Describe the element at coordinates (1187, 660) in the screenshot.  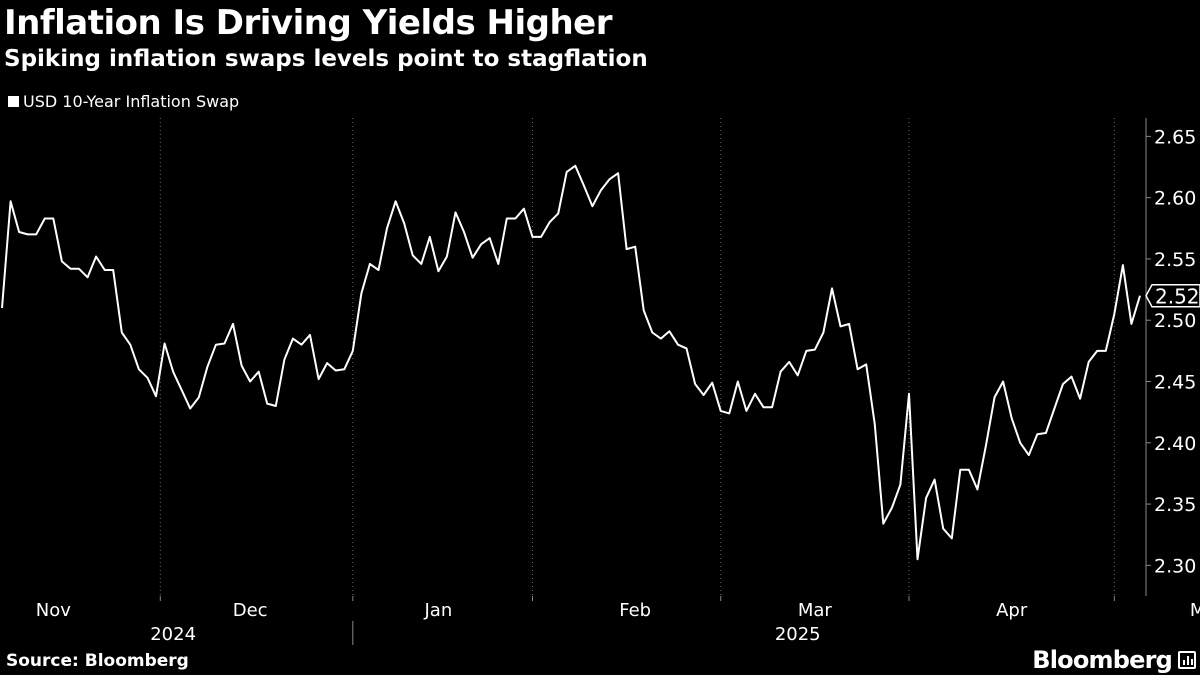
I see `bloomberg-chart-icon` at that location.